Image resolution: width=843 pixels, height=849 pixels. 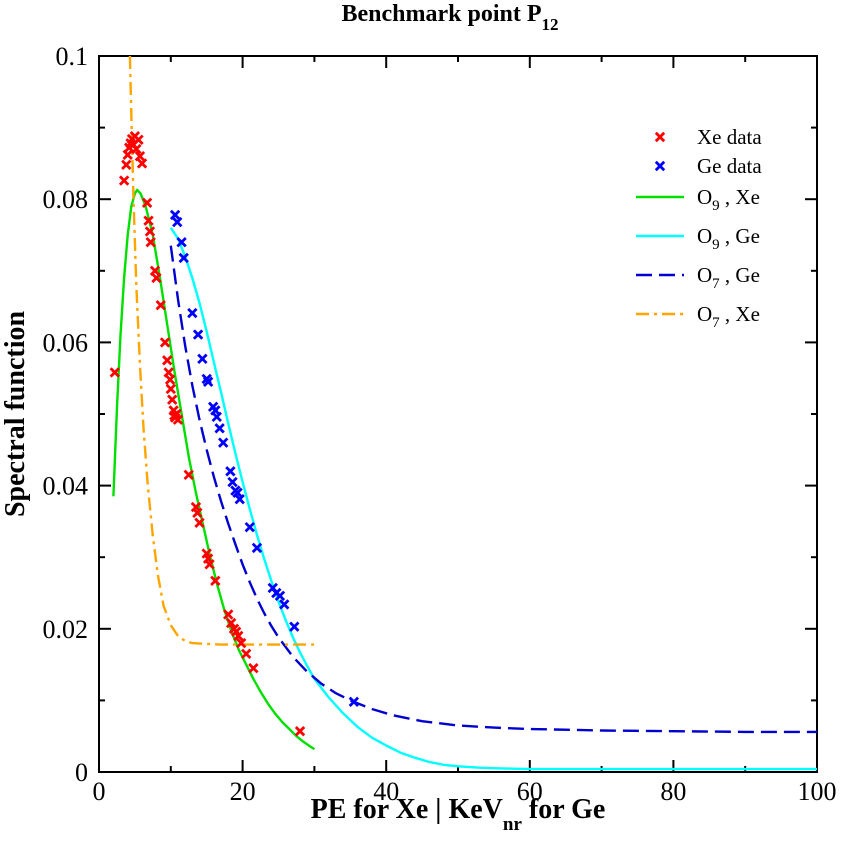 What do you see at coordinates (728, 316) in the screenshot?
I see `legend-label-o7-xe: O7 , Xe` at bounding box center [728, 316].